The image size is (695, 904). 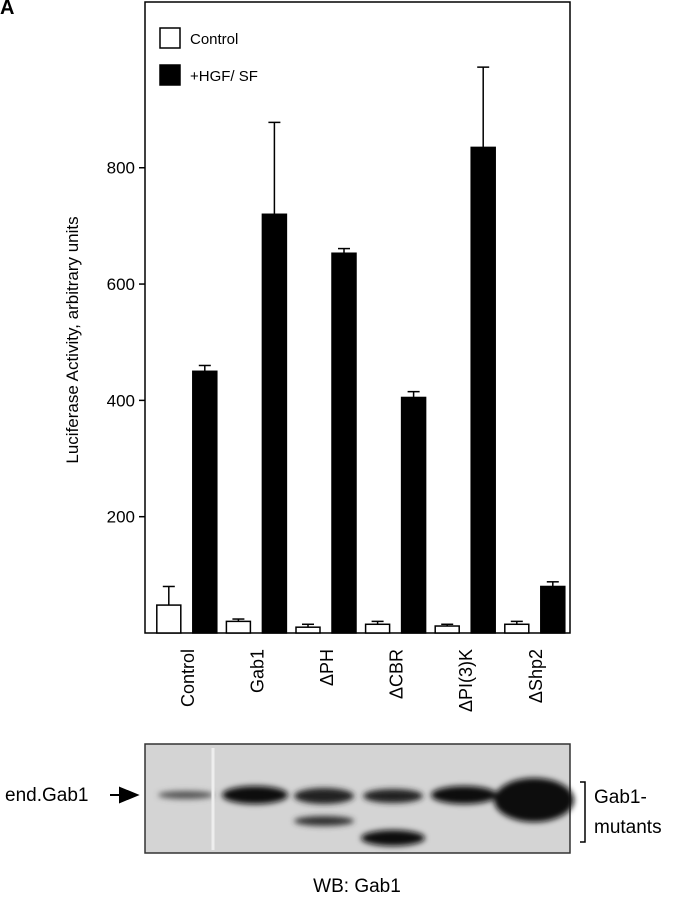 I want to click on marker-arrow, so click(x=125, y=795).